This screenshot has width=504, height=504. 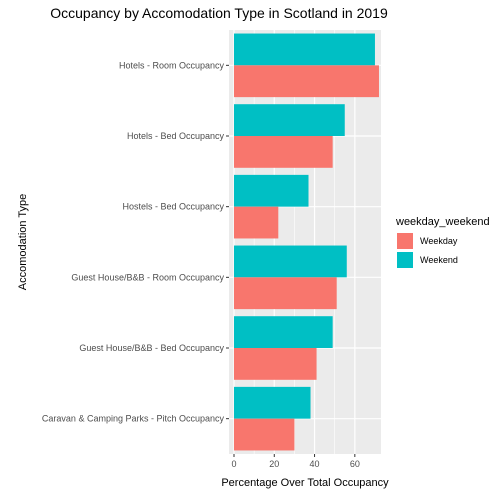 I want to click on legend-swatch-weekend, so click(x=405, y=260).